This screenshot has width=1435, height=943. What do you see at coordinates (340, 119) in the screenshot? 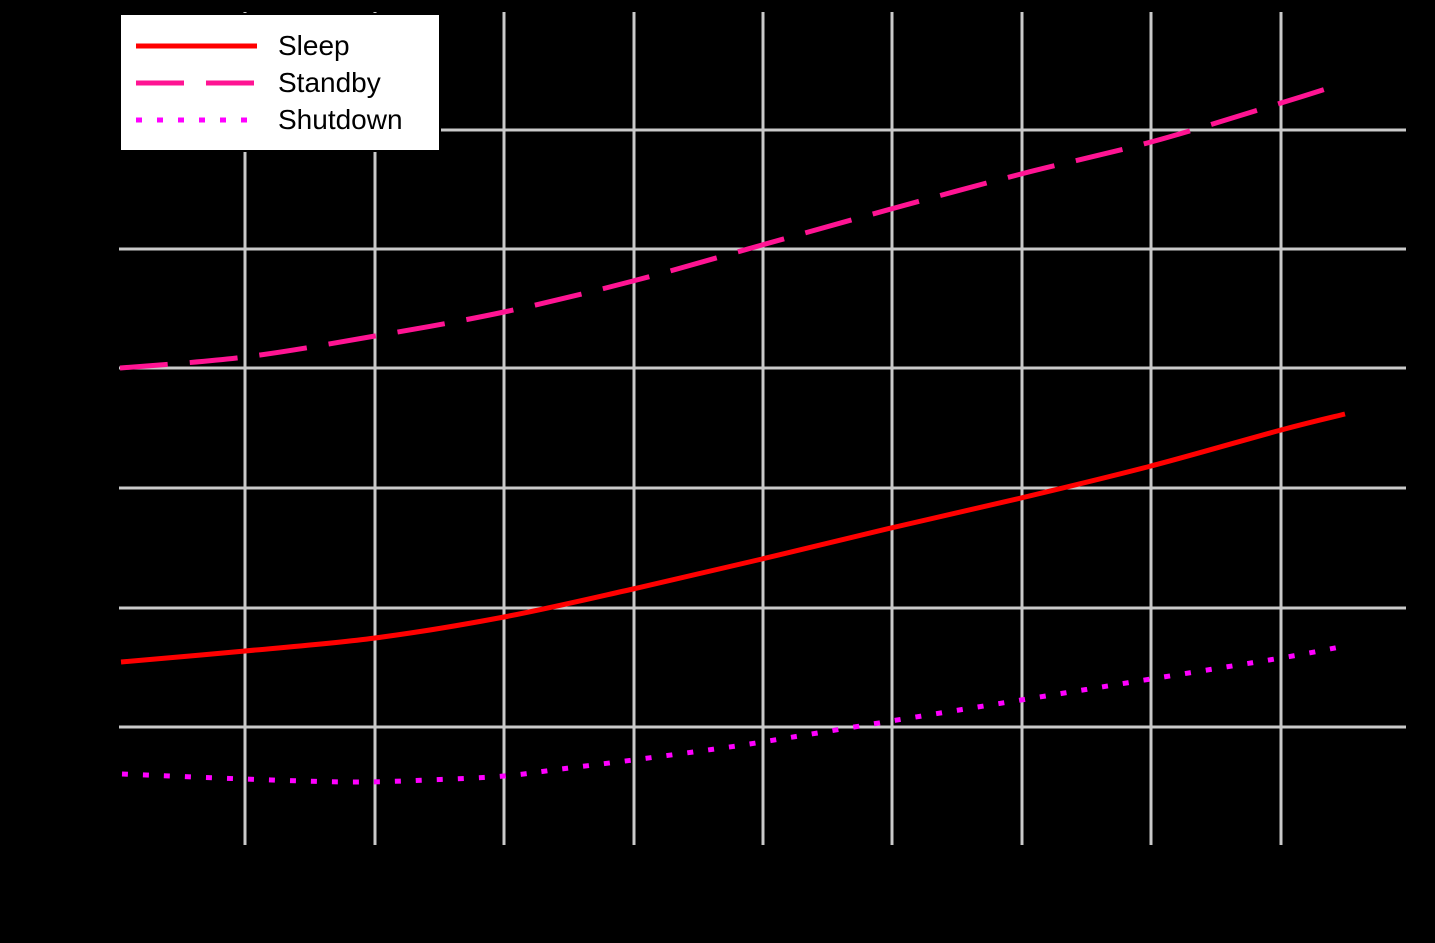
I see `legend-label-shutdown: Shutdown` at bounding box center [340, 119].